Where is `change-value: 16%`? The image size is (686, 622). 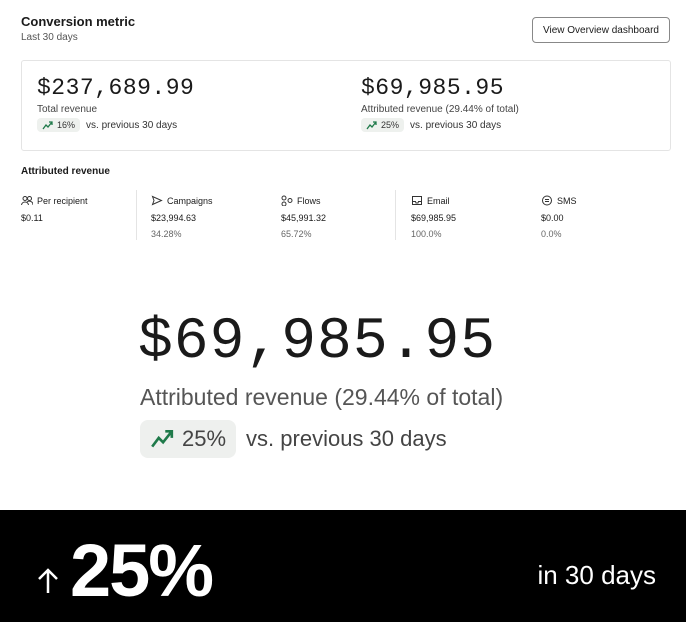 change-value: 16% is located at coordinates (66, 125).